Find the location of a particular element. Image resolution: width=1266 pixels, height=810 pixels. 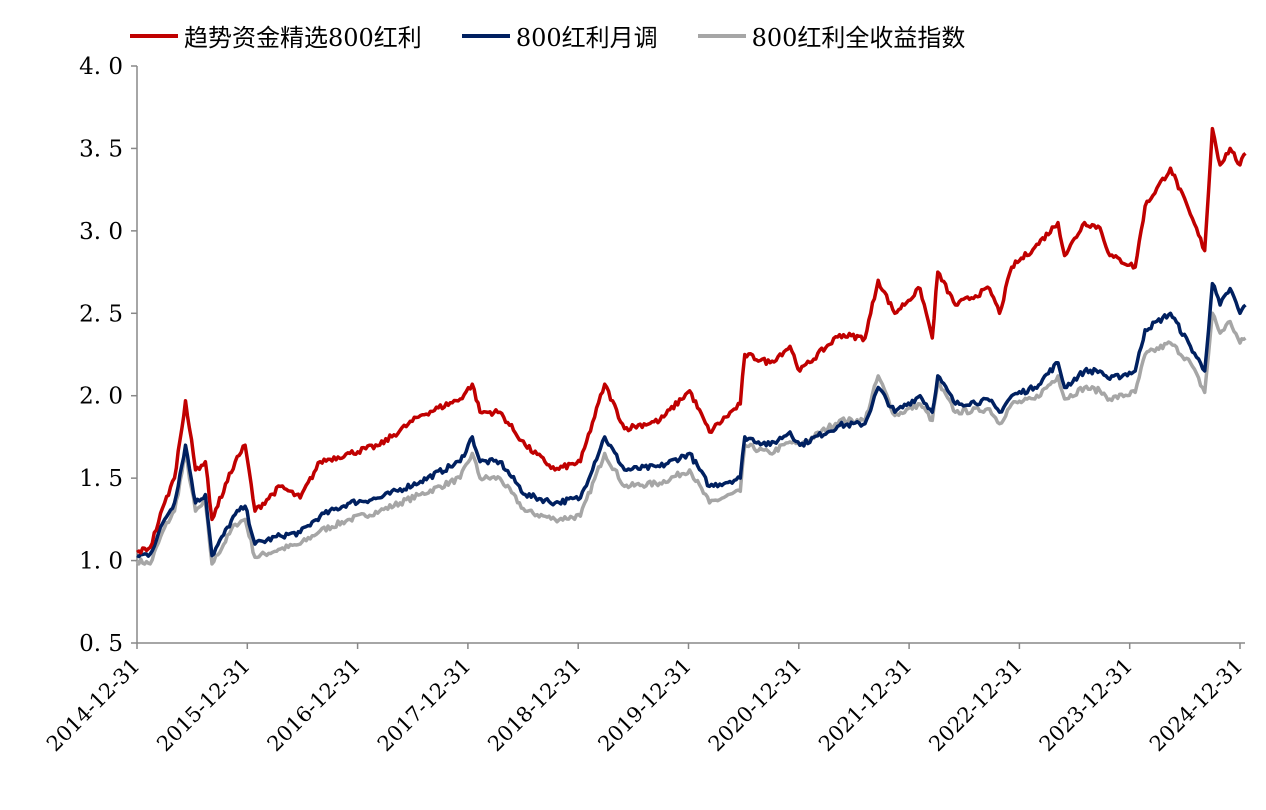

x-tick-label: 2014-12-31 is located at coordinates (93, 705).